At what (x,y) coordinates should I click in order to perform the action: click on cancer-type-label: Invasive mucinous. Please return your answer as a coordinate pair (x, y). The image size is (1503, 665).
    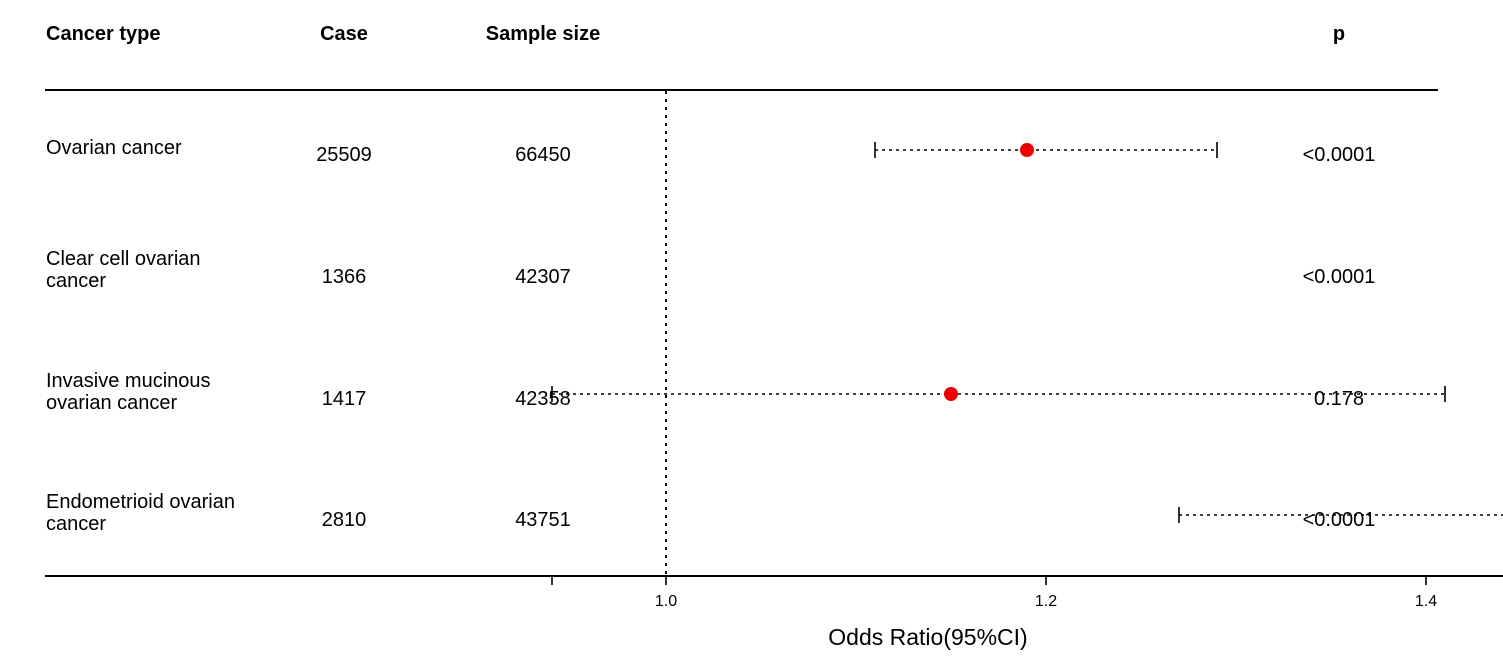
    Looking at the image, I should click on (128, 381).